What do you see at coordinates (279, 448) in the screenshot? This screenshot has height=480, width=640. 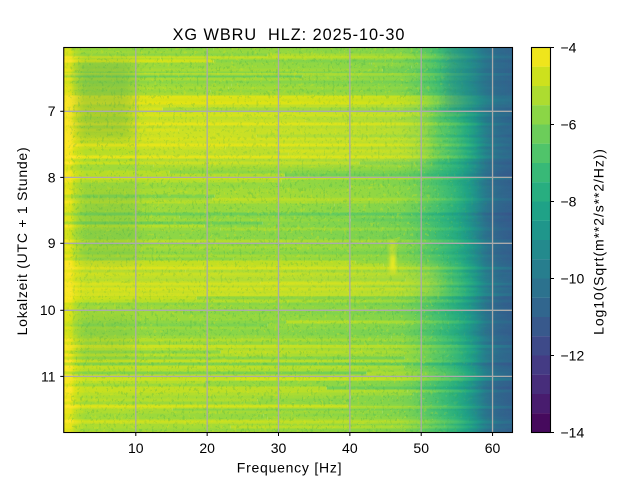 I see `svg-text: 30` at bounding box center [279, 448].